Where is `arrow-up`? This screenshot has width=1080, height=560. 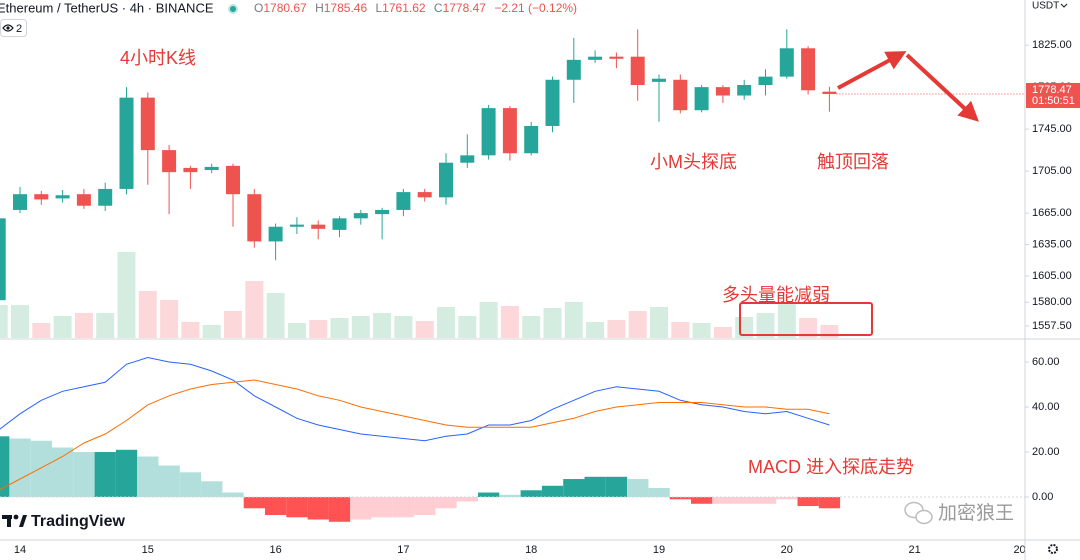
arrow-up is located at coordinates (872, 70).